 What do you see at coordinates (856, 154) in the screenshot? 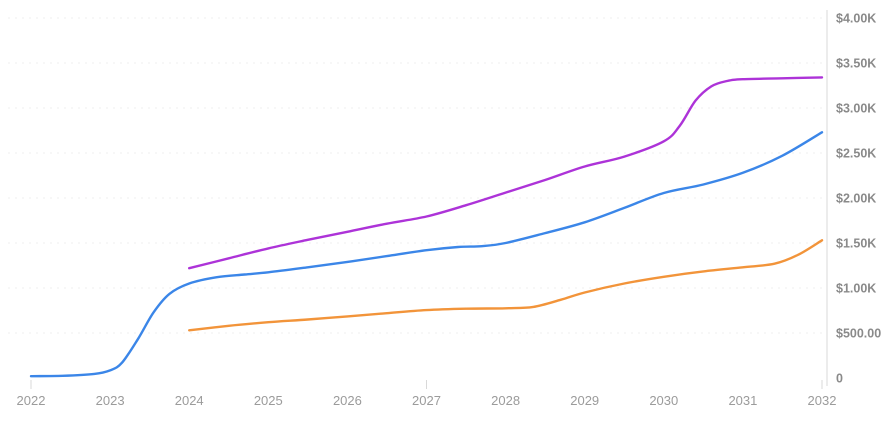
I see `y-axis-label: $2.50K` at bounding box center [856, 154].